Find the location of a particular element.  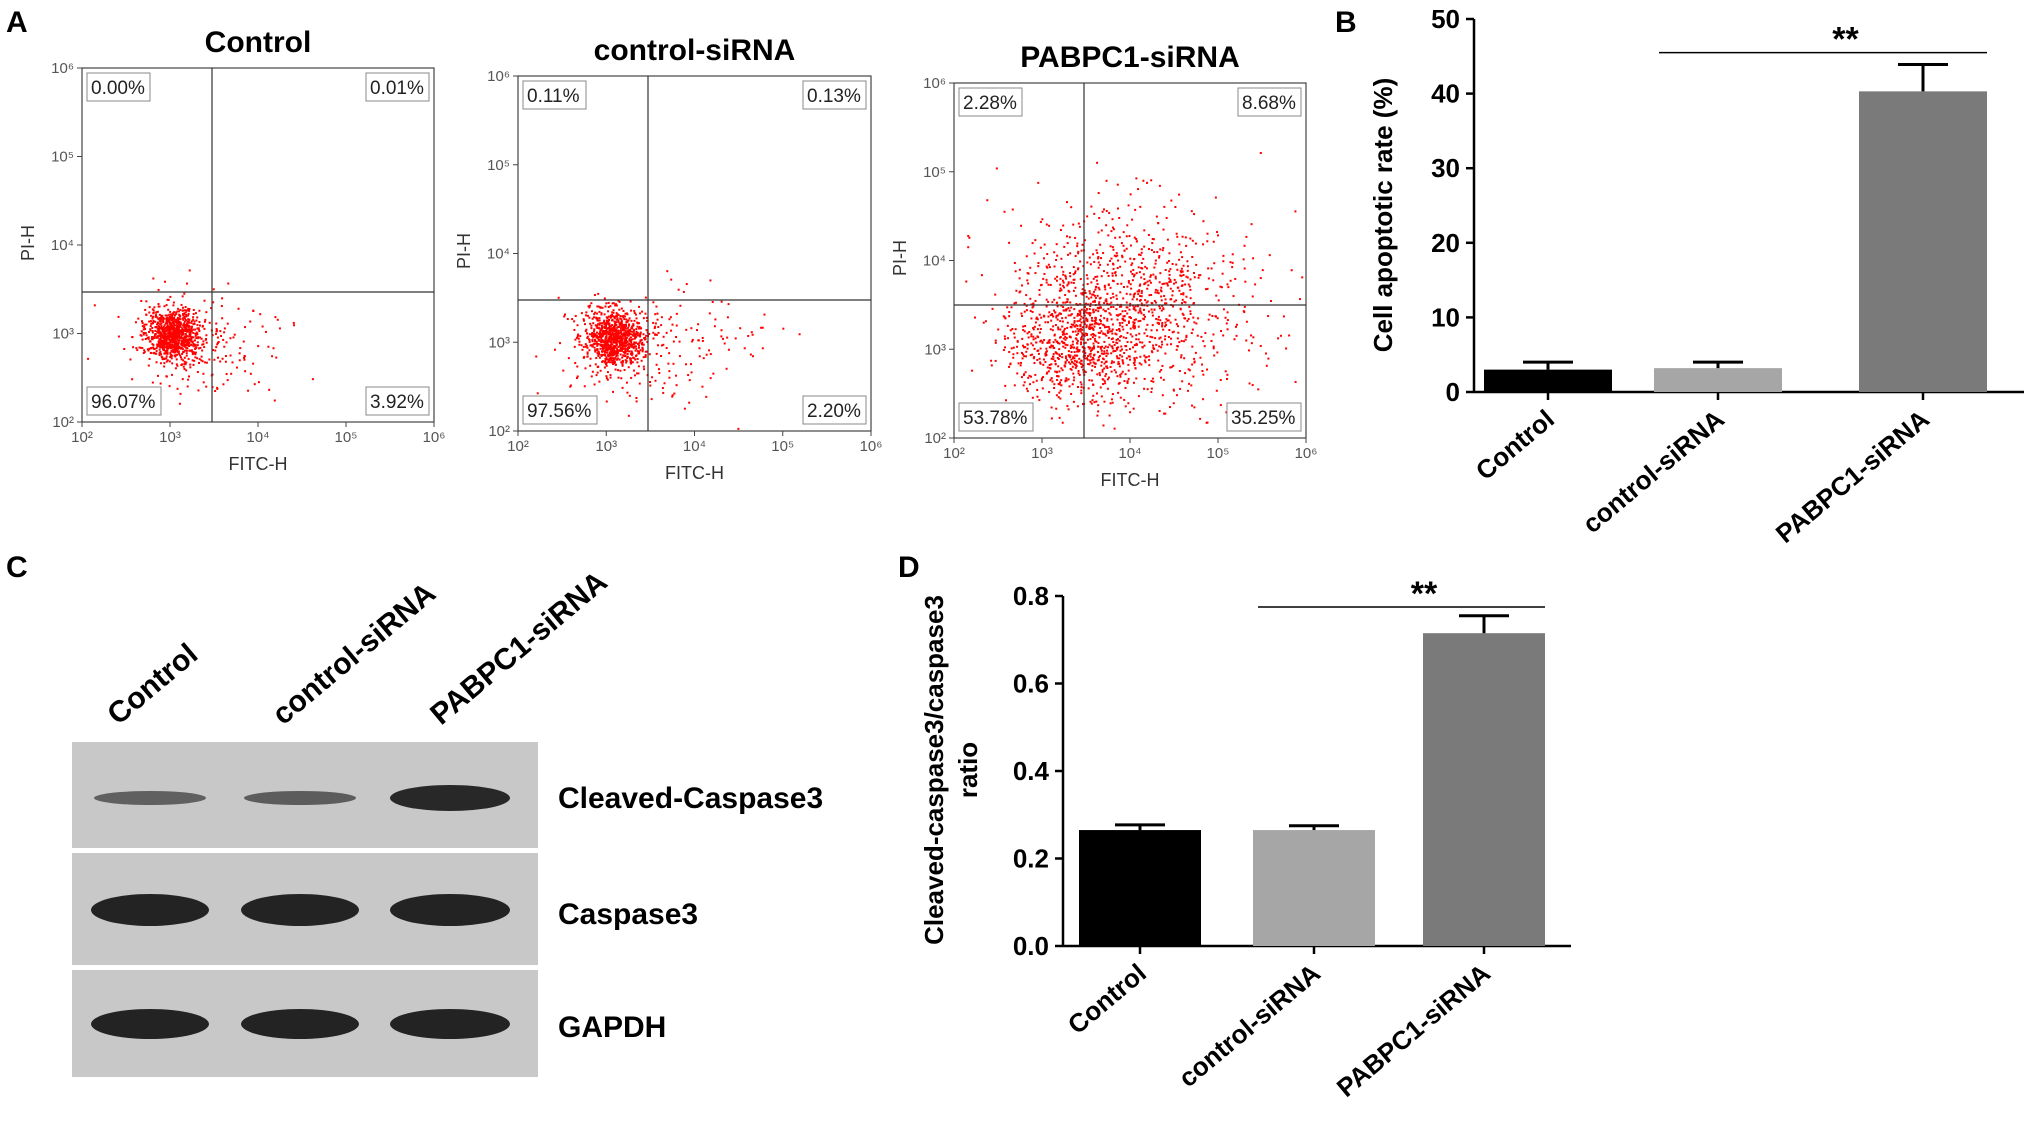

x-category-label: control-siRNA is located at coordinates (1653, 470).